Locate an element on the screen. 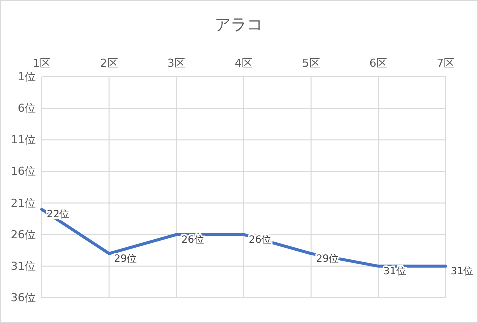 The height and width of the screenshot is (323, 478). x-tick-label: 4区 is located at coordinates (244, 63).